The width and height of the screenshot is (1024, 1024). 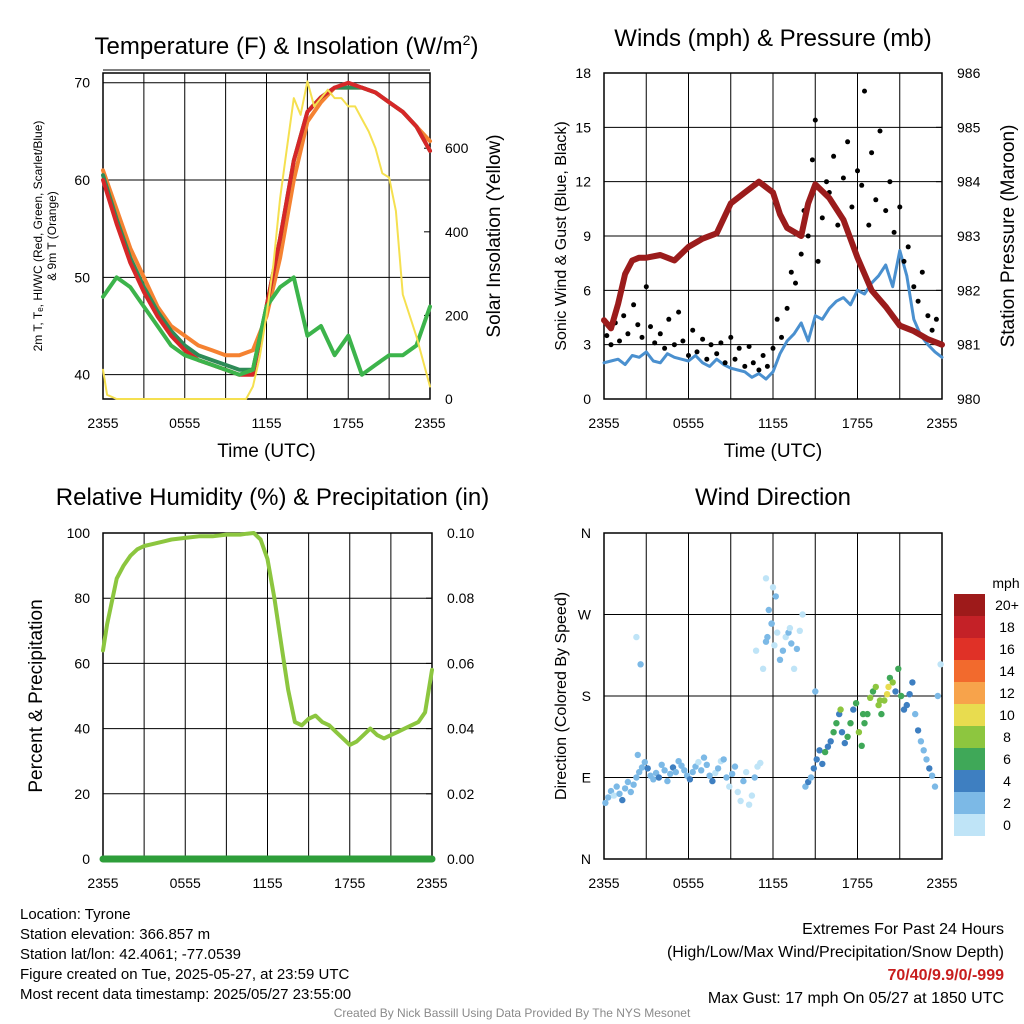 I want to click on x-tick-label: 1155, so click(x=267, y=883).